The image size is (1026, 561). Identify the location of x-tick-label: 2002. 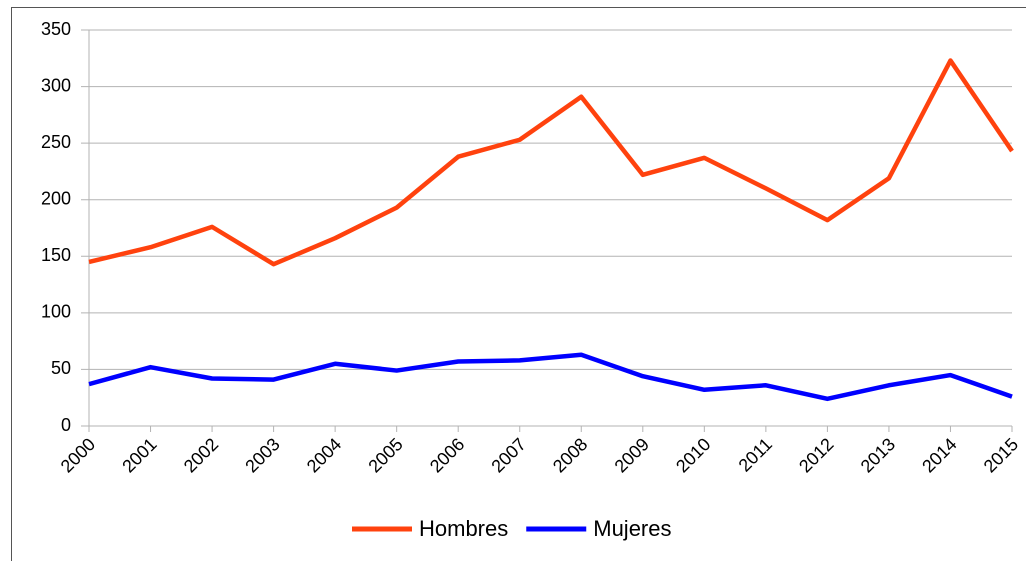
(201, 455).